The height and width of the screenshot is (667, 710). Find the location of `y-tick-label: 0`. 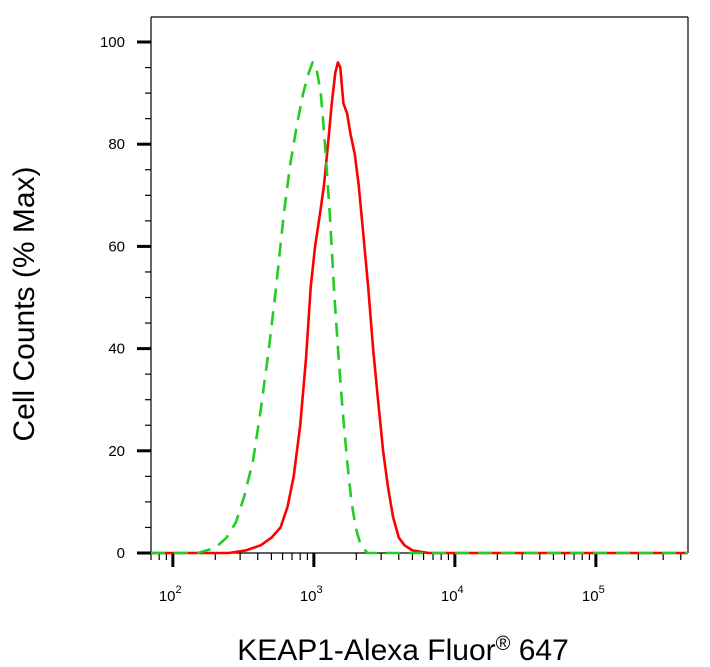

y-tick-label: 0 is located at coordinates (121, 553).